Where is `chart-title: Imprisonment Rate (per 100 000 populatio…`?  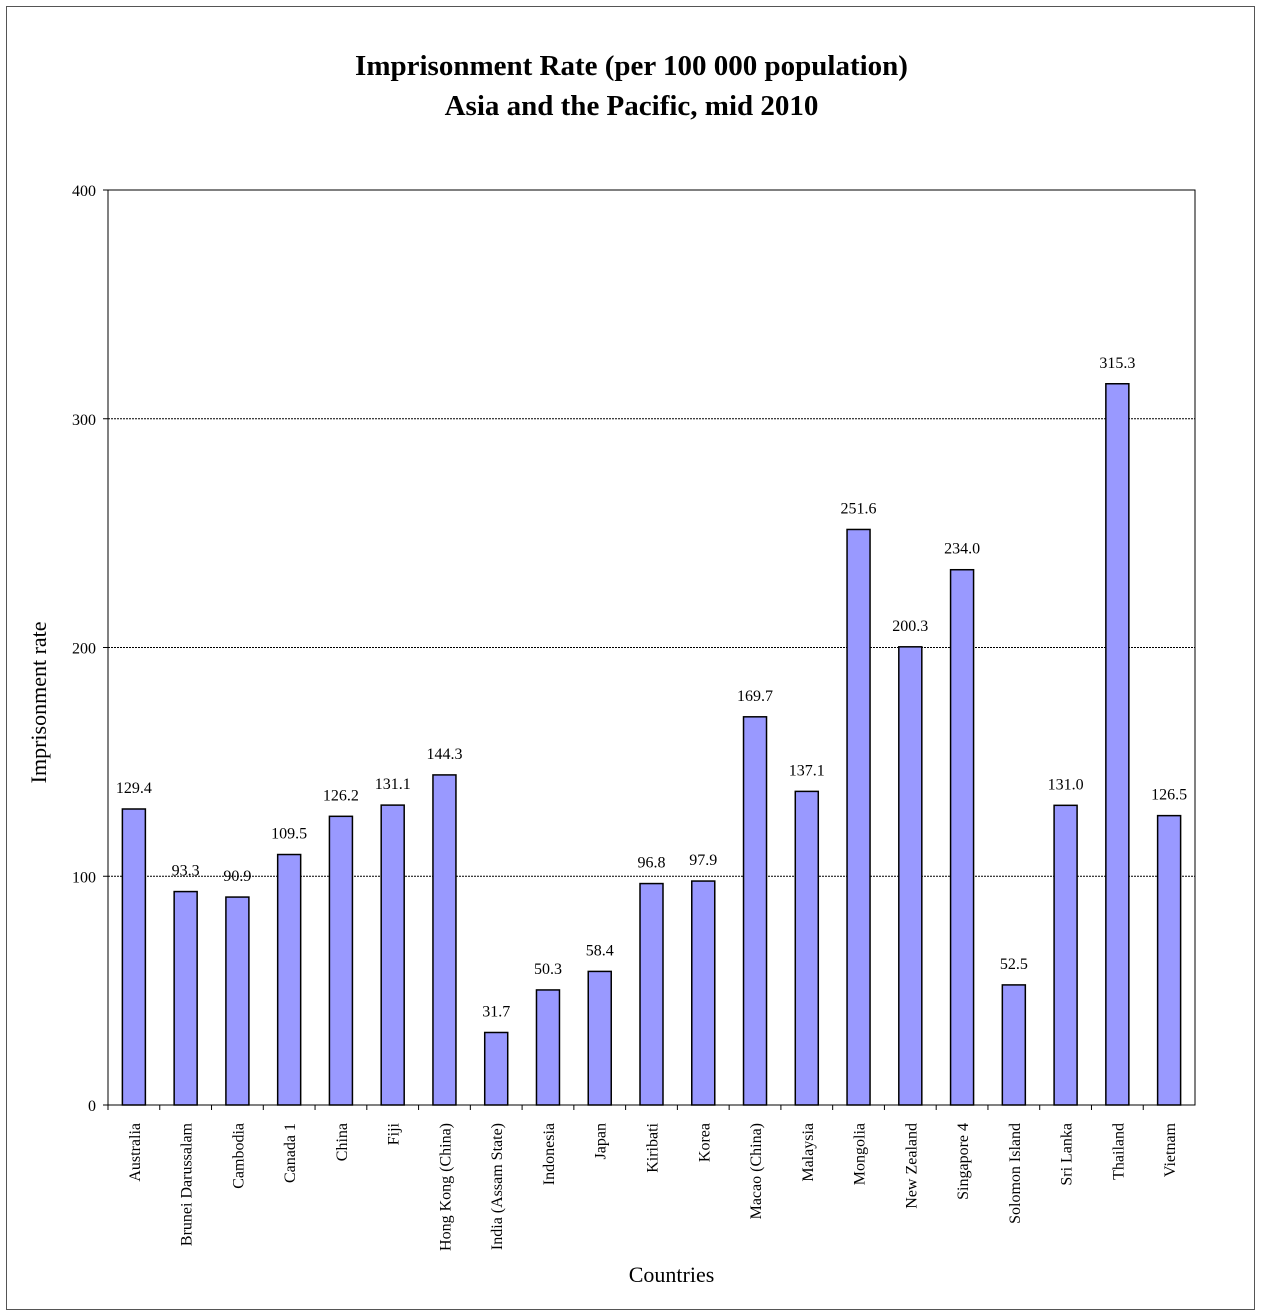
chart-title: Imprisonment Rate (per 100 000 populatio… is located at coordinates (631, 66).